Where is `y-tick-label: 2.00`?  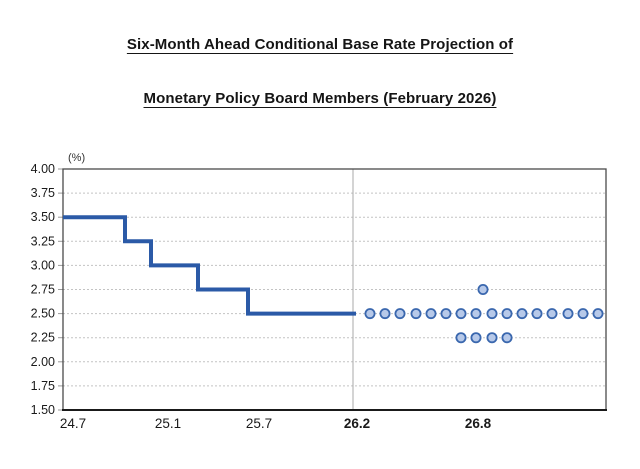 y-tick-label: 2.00 is located at coordinates (43, 362).